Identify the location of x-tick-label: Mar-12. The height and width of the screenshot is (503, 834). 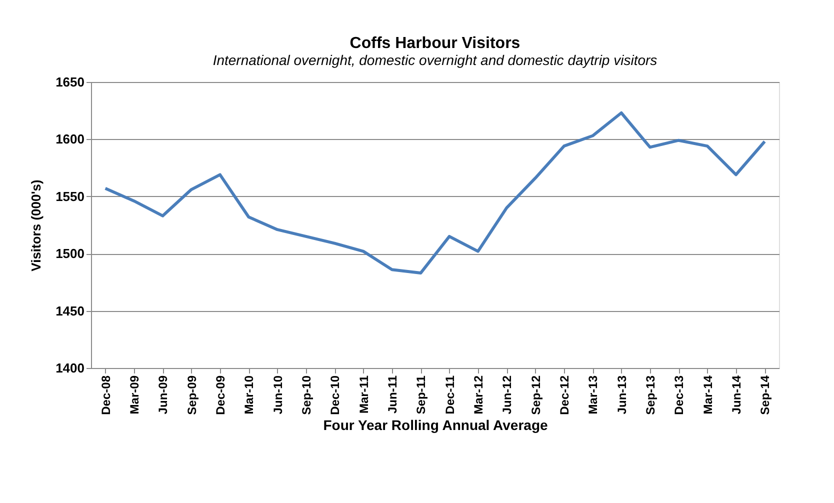
(479, 394).